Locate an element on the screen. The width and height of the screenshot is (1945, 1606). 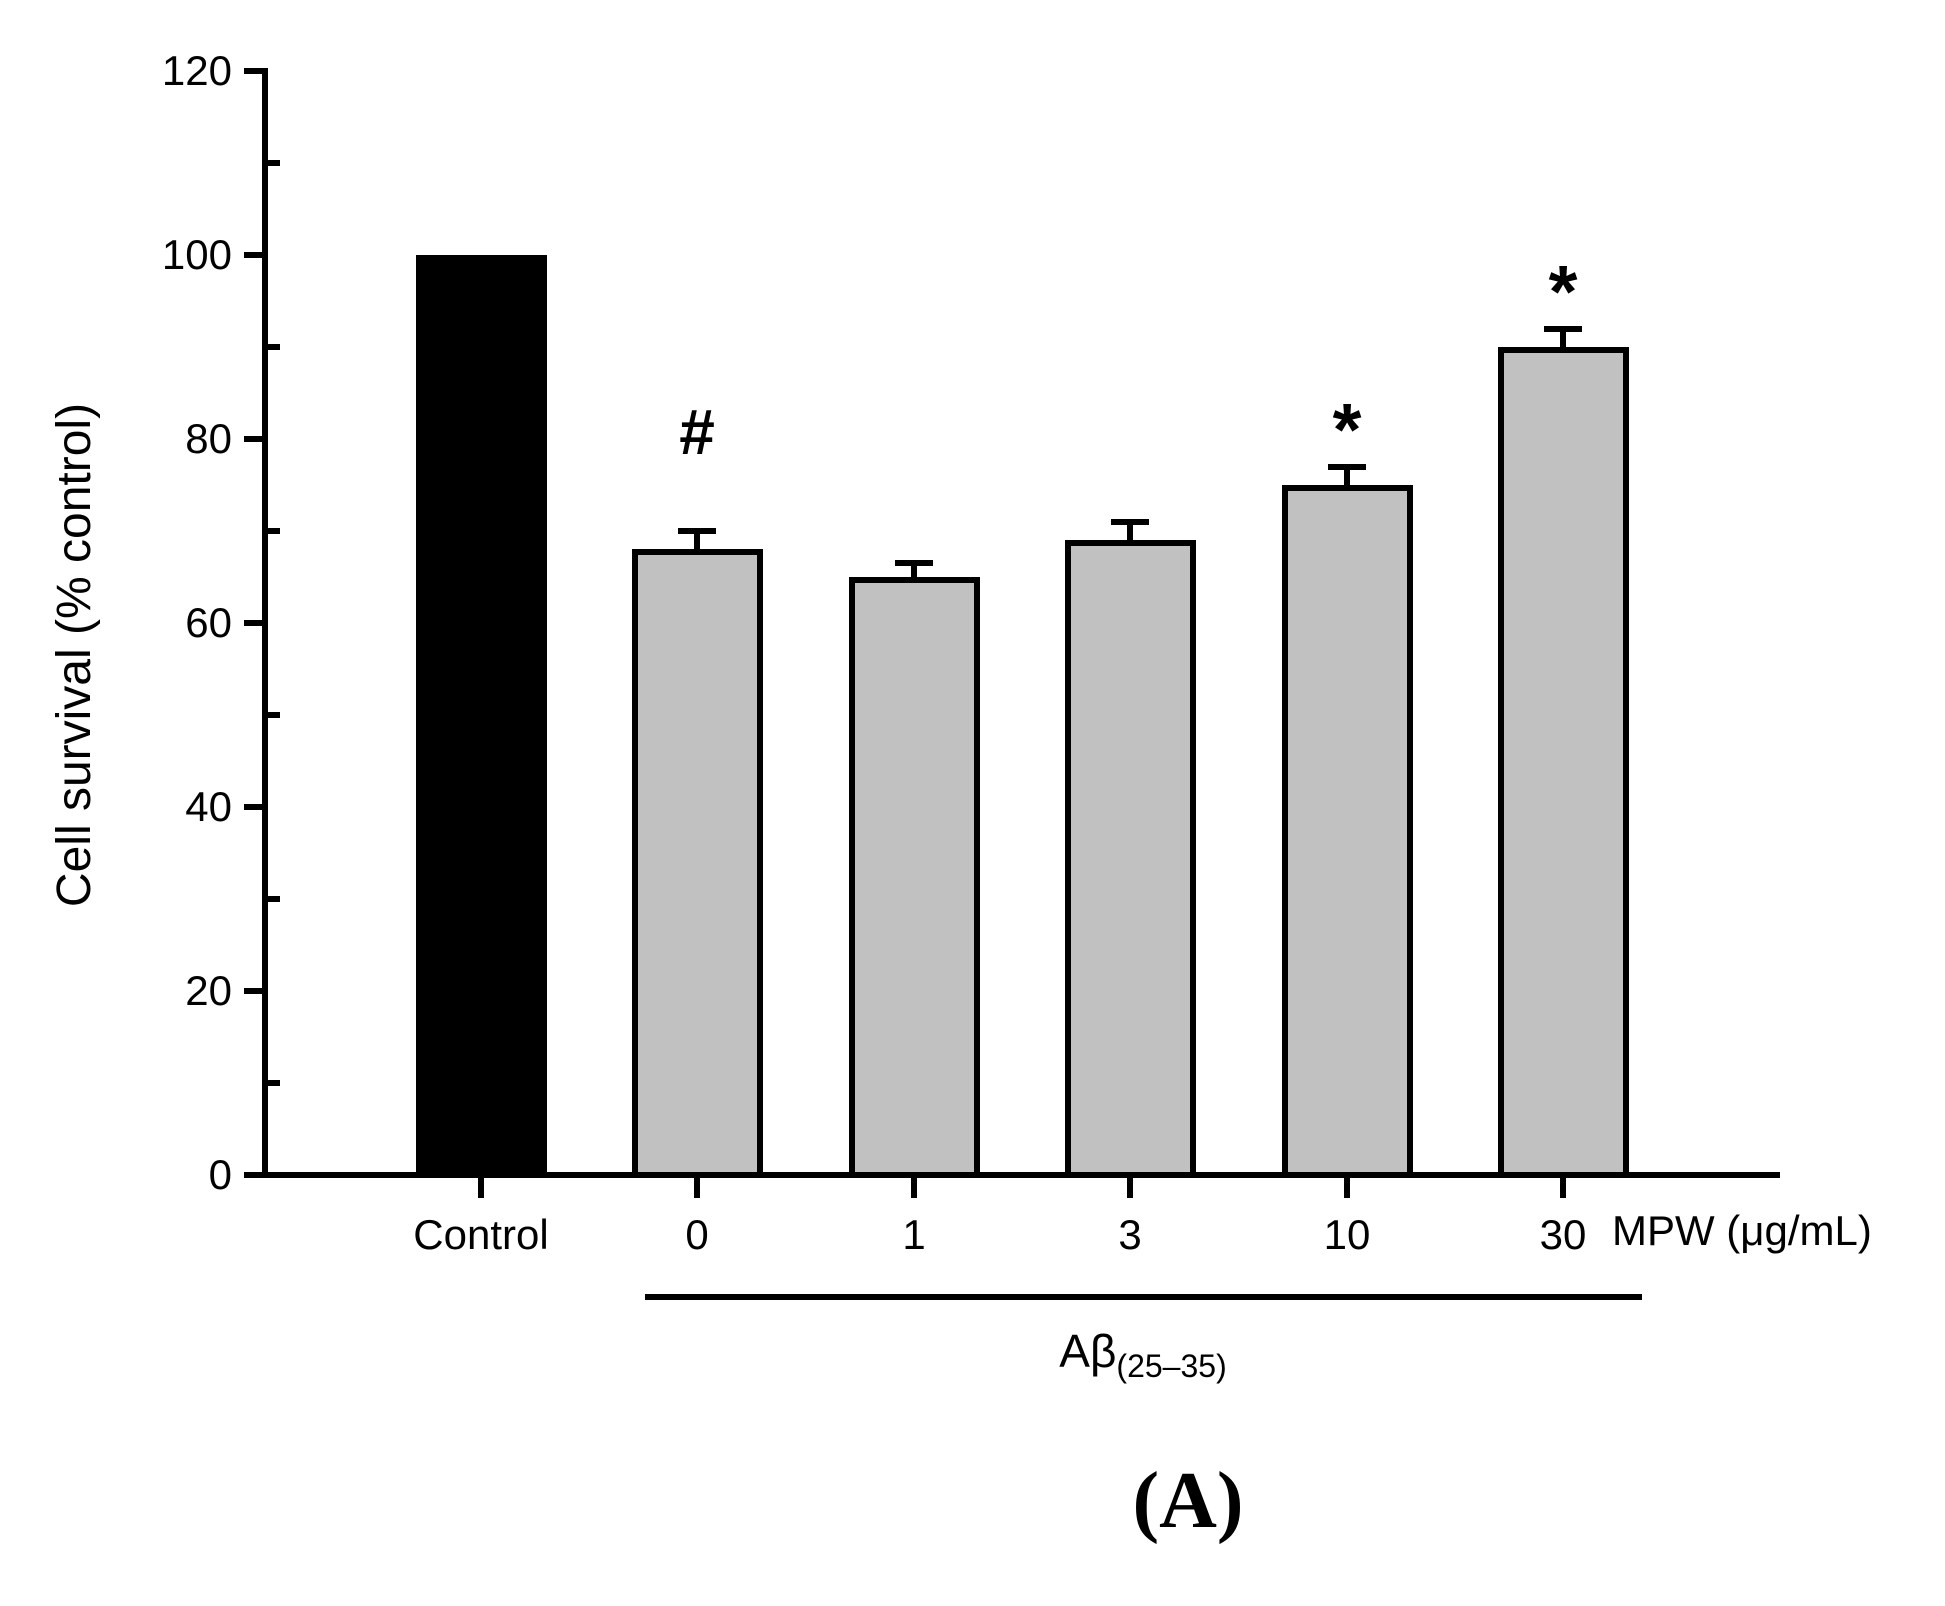
group-label-subscript: (25–35) is located at coordinates (1171, 1366).